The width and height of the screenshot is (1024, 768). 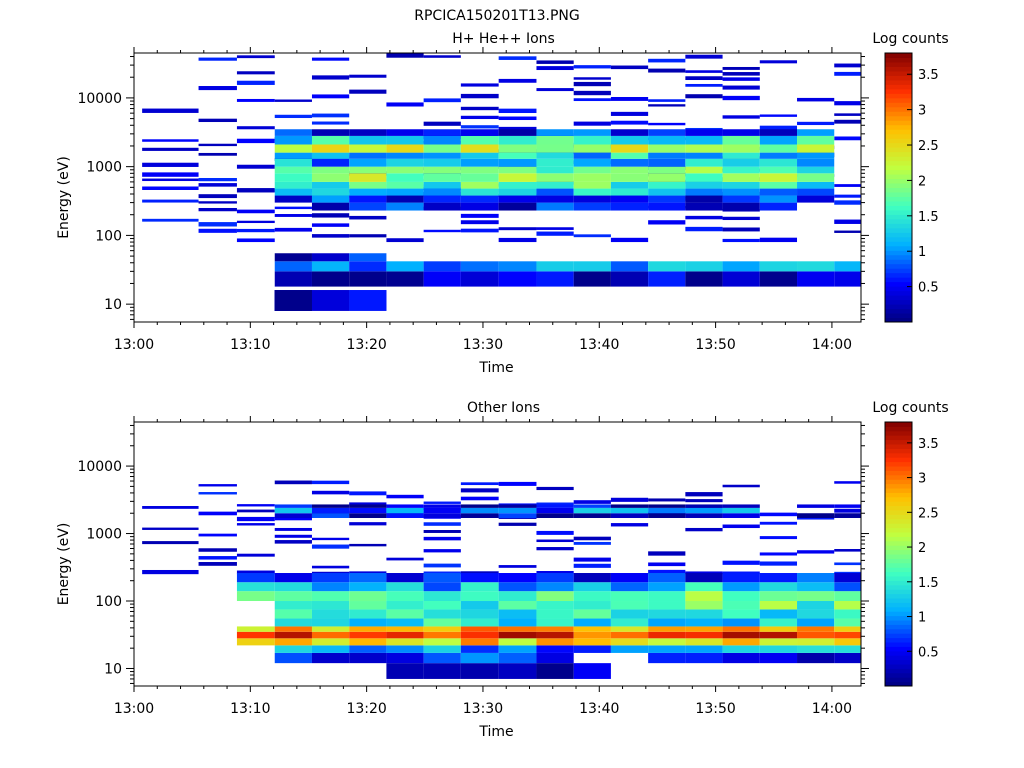 What do you see at coordinates (928, 583) in the screenshot?
I see `colorbar-tick-label: 1.5` at bounding box center [928, 583].